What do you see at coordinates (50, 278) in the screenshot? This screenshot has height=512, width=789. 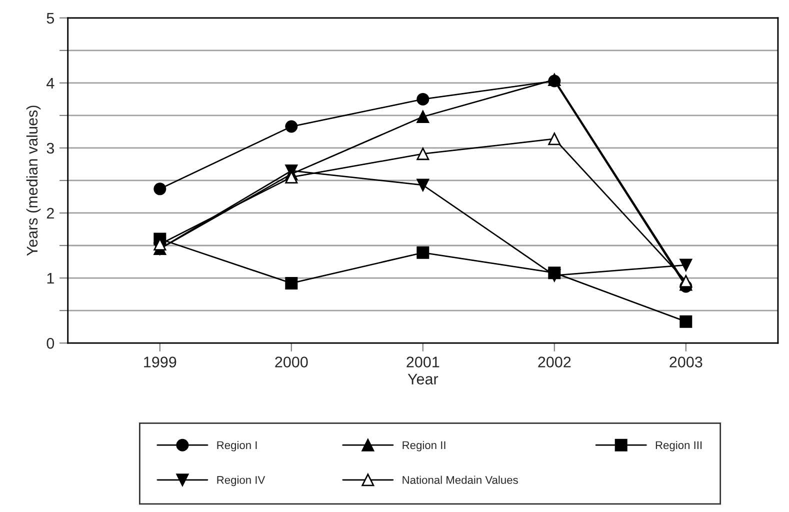 I see `y-tick-label: 1` at bounding box center [50, 278].